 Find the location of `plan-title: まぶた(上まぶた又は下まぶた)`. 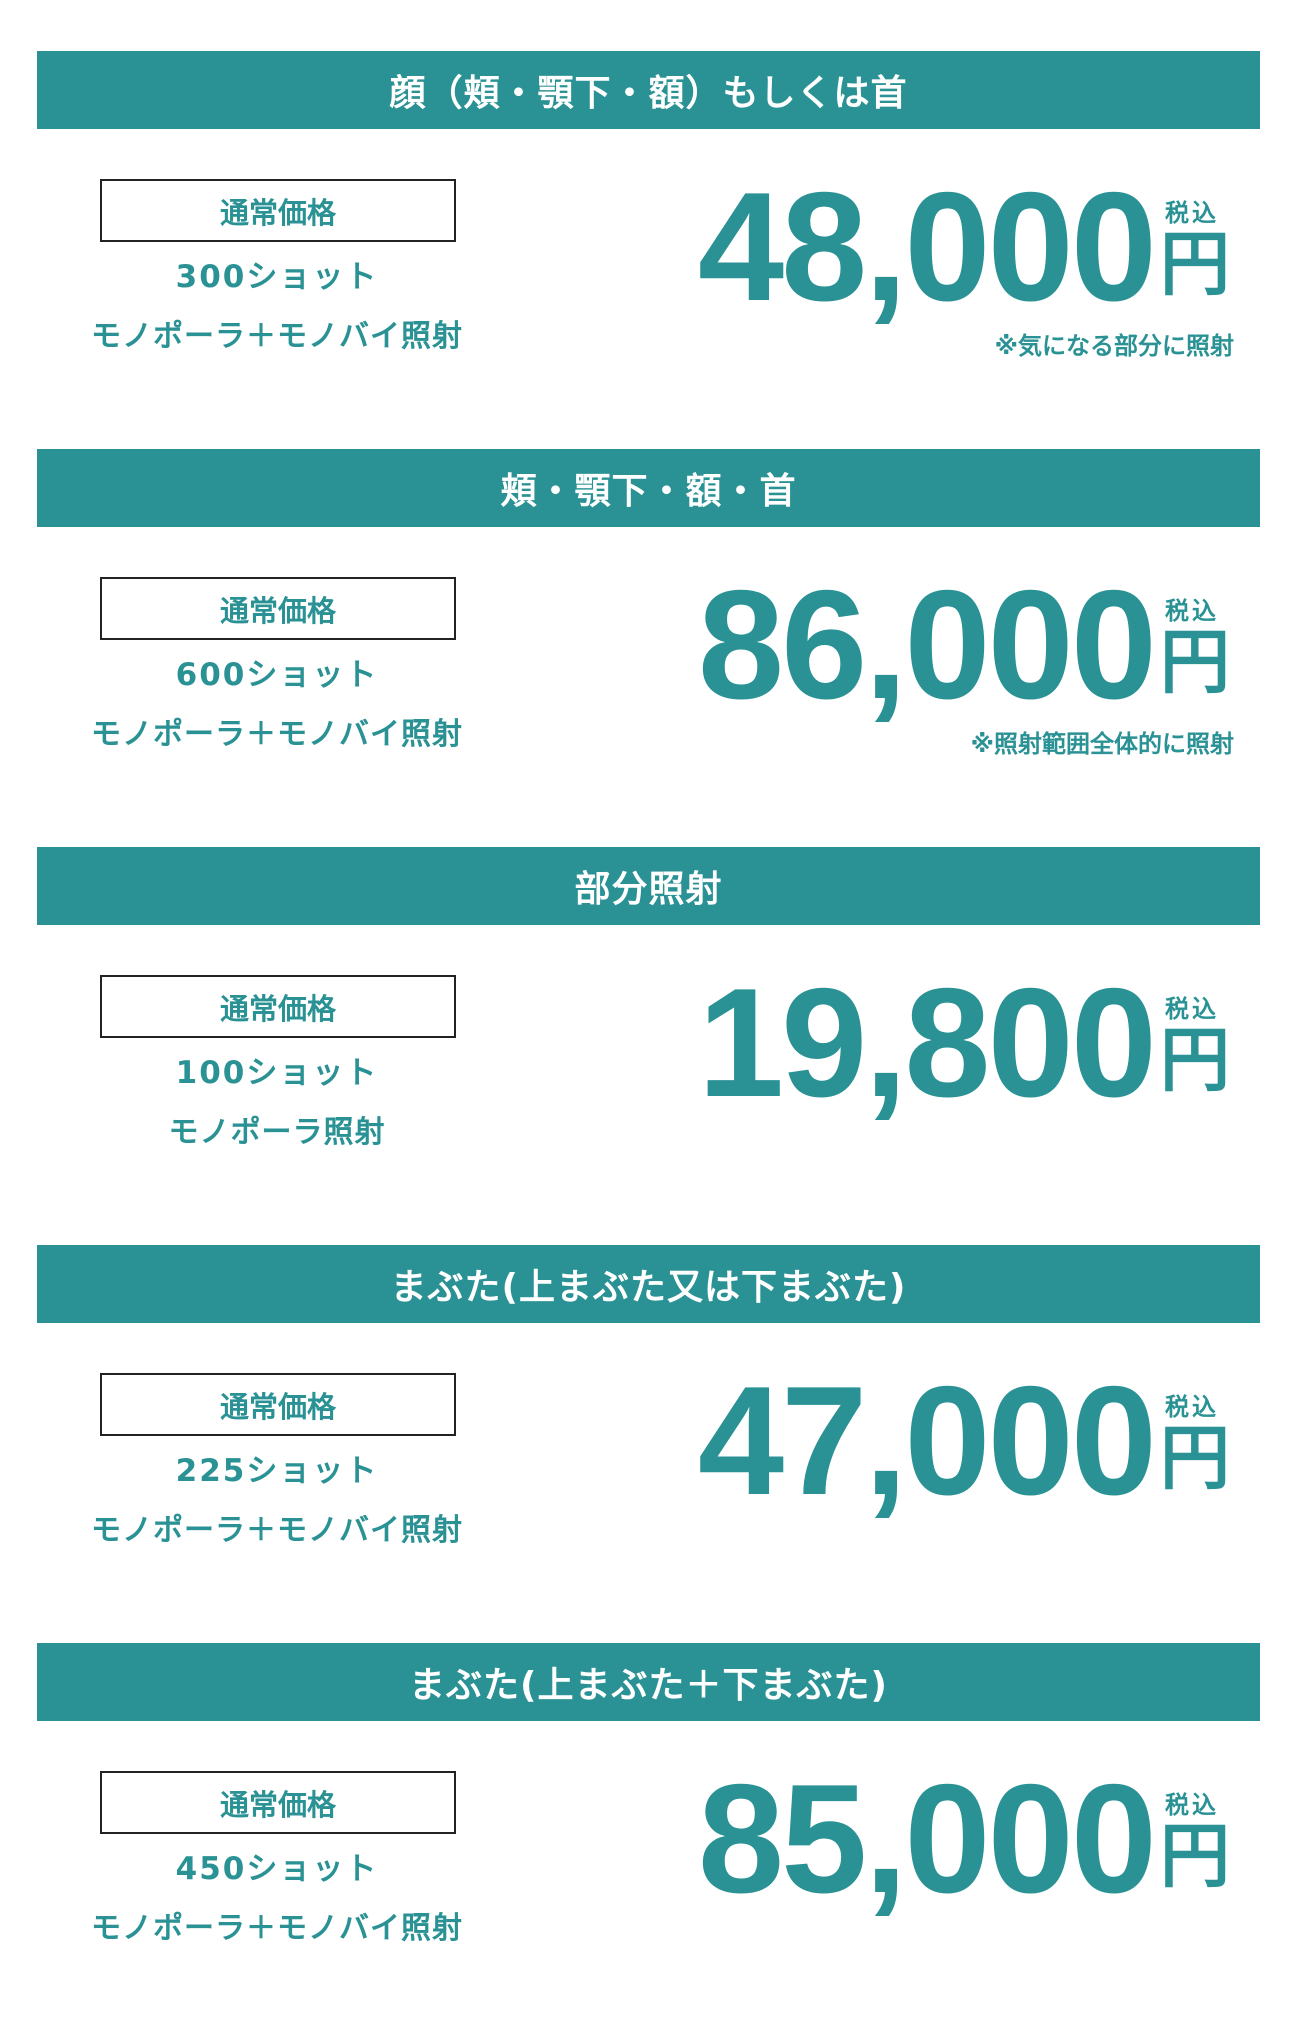

plan-title: まぶた(上まぶた又は下まぶた) is located at coordinates (648, 1284).